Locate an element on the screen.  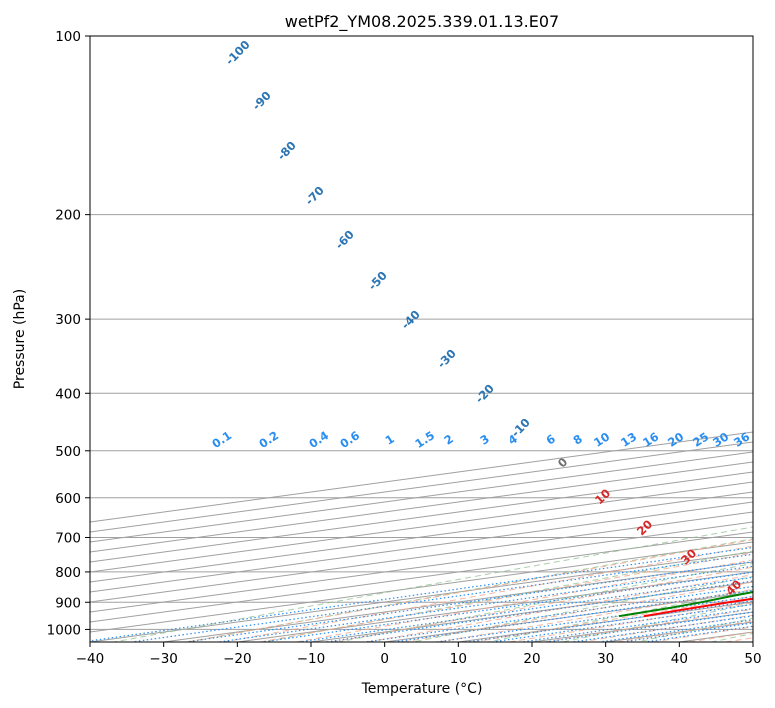
x-tick-label: −40 is located at coordinates (90, 659).